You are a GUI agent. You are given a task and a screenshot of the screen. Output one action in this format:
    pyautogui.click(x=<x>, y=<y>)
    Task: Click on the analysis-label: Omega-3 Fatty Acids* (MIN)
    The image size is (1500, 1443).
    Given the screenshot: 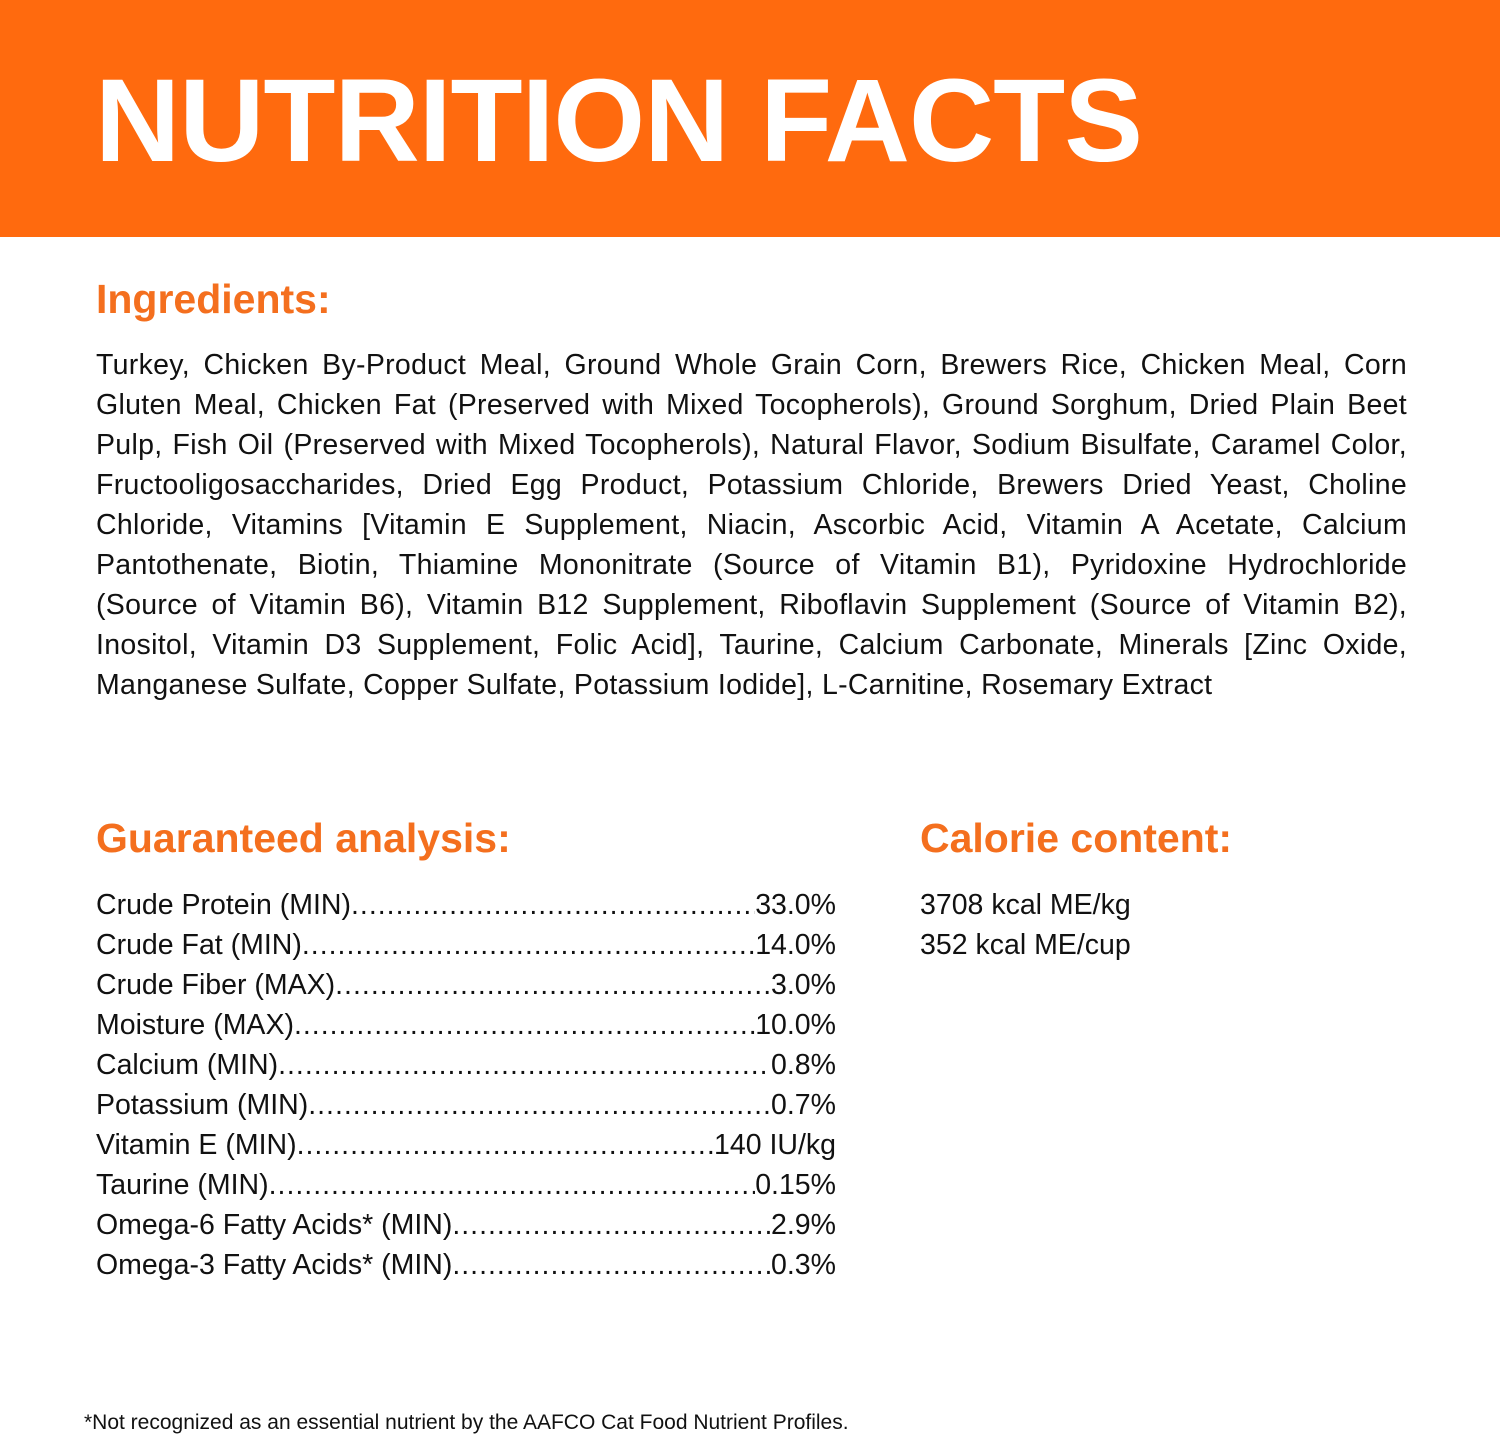 What is the action you would take?
    pyautogui.click(x=274, y=1265)
    